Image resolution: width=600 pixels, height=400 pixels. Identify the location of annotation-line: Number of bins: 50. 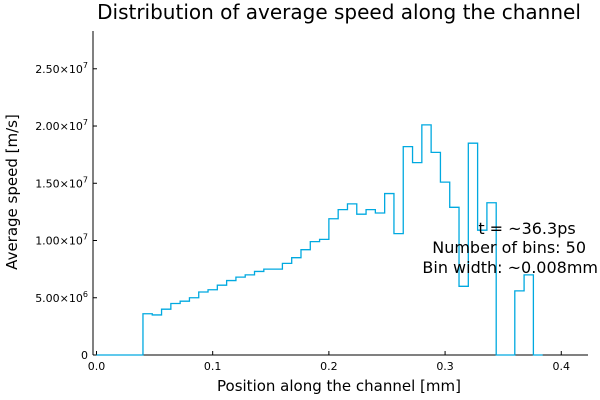
(509, 247).